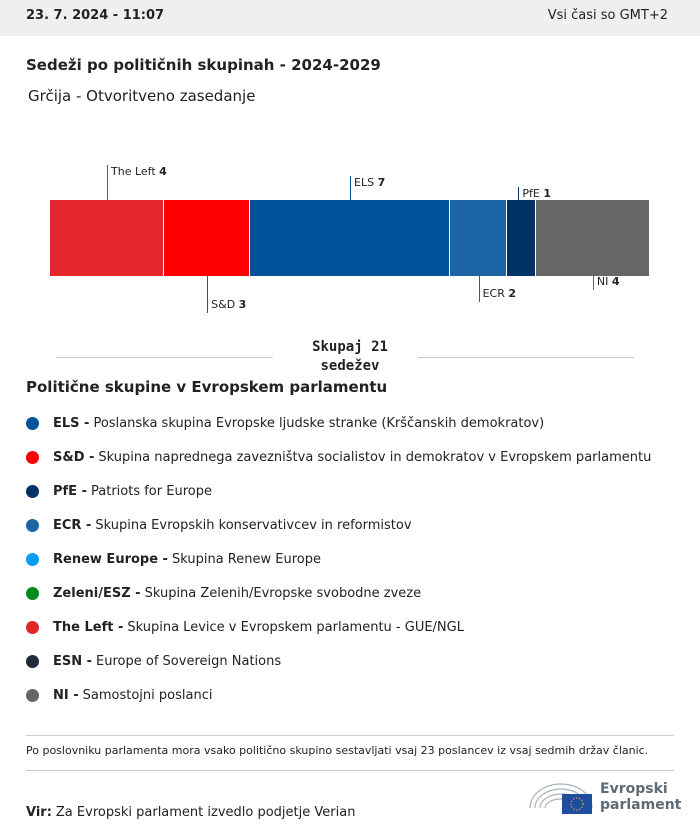  I want to click on legend-abbr: ECR -, so click(72, 525).